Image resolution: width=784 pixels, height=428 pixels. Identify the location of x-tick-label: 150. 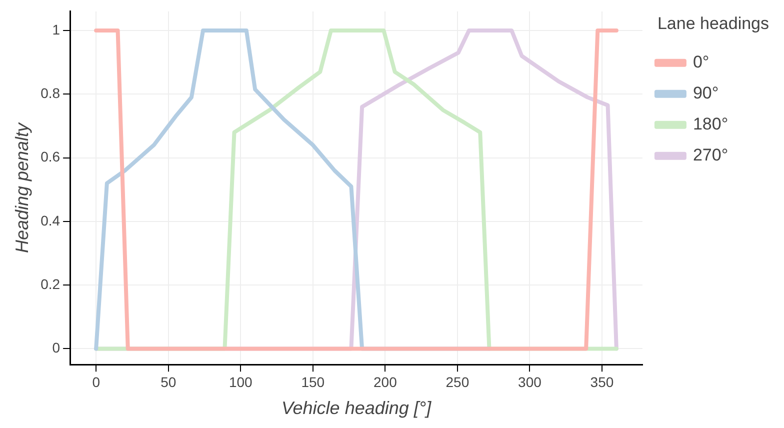
(313, 382).